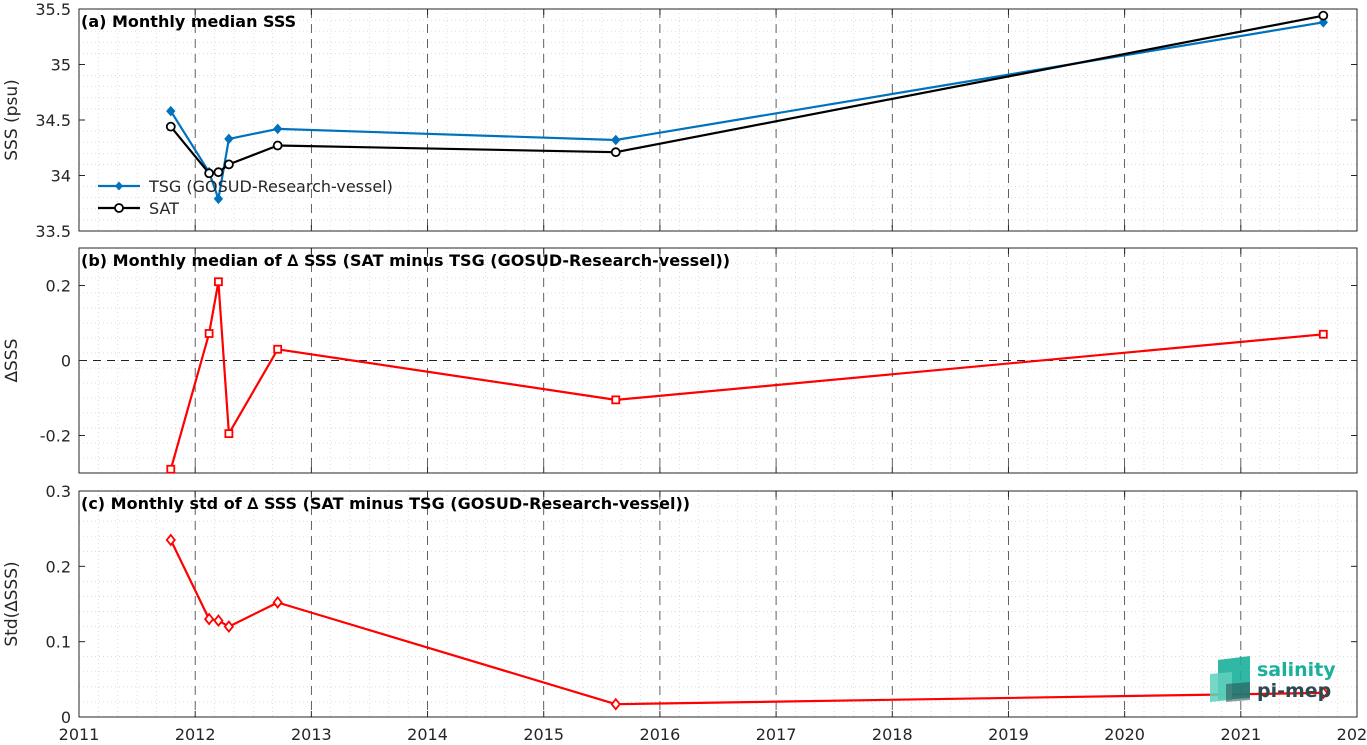 This screenshot has height=745, width=1367. I want to click on legend: TSG (GOSUD-Research-vessel) SAT, so click(245, 197).